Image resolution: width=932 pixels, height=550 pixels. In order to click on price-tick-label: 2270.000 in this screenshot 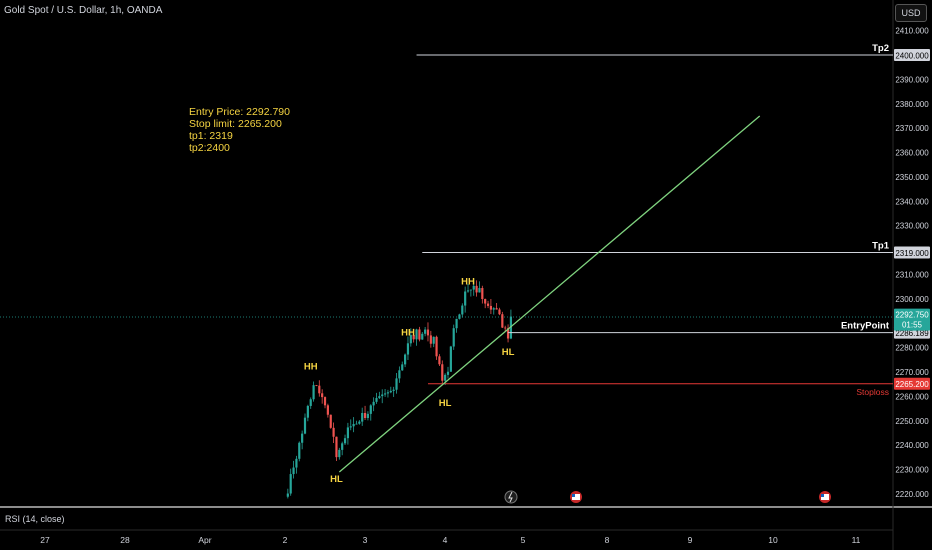, I will do `click(912, 372)`.